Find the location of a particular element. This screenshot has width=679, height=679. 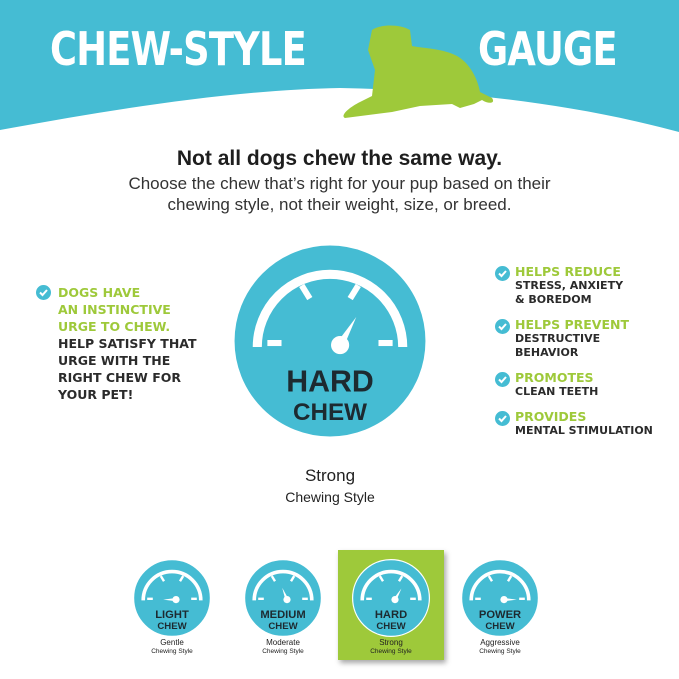

benefit-title: PROVIDES is located at coordinates (551, 416).